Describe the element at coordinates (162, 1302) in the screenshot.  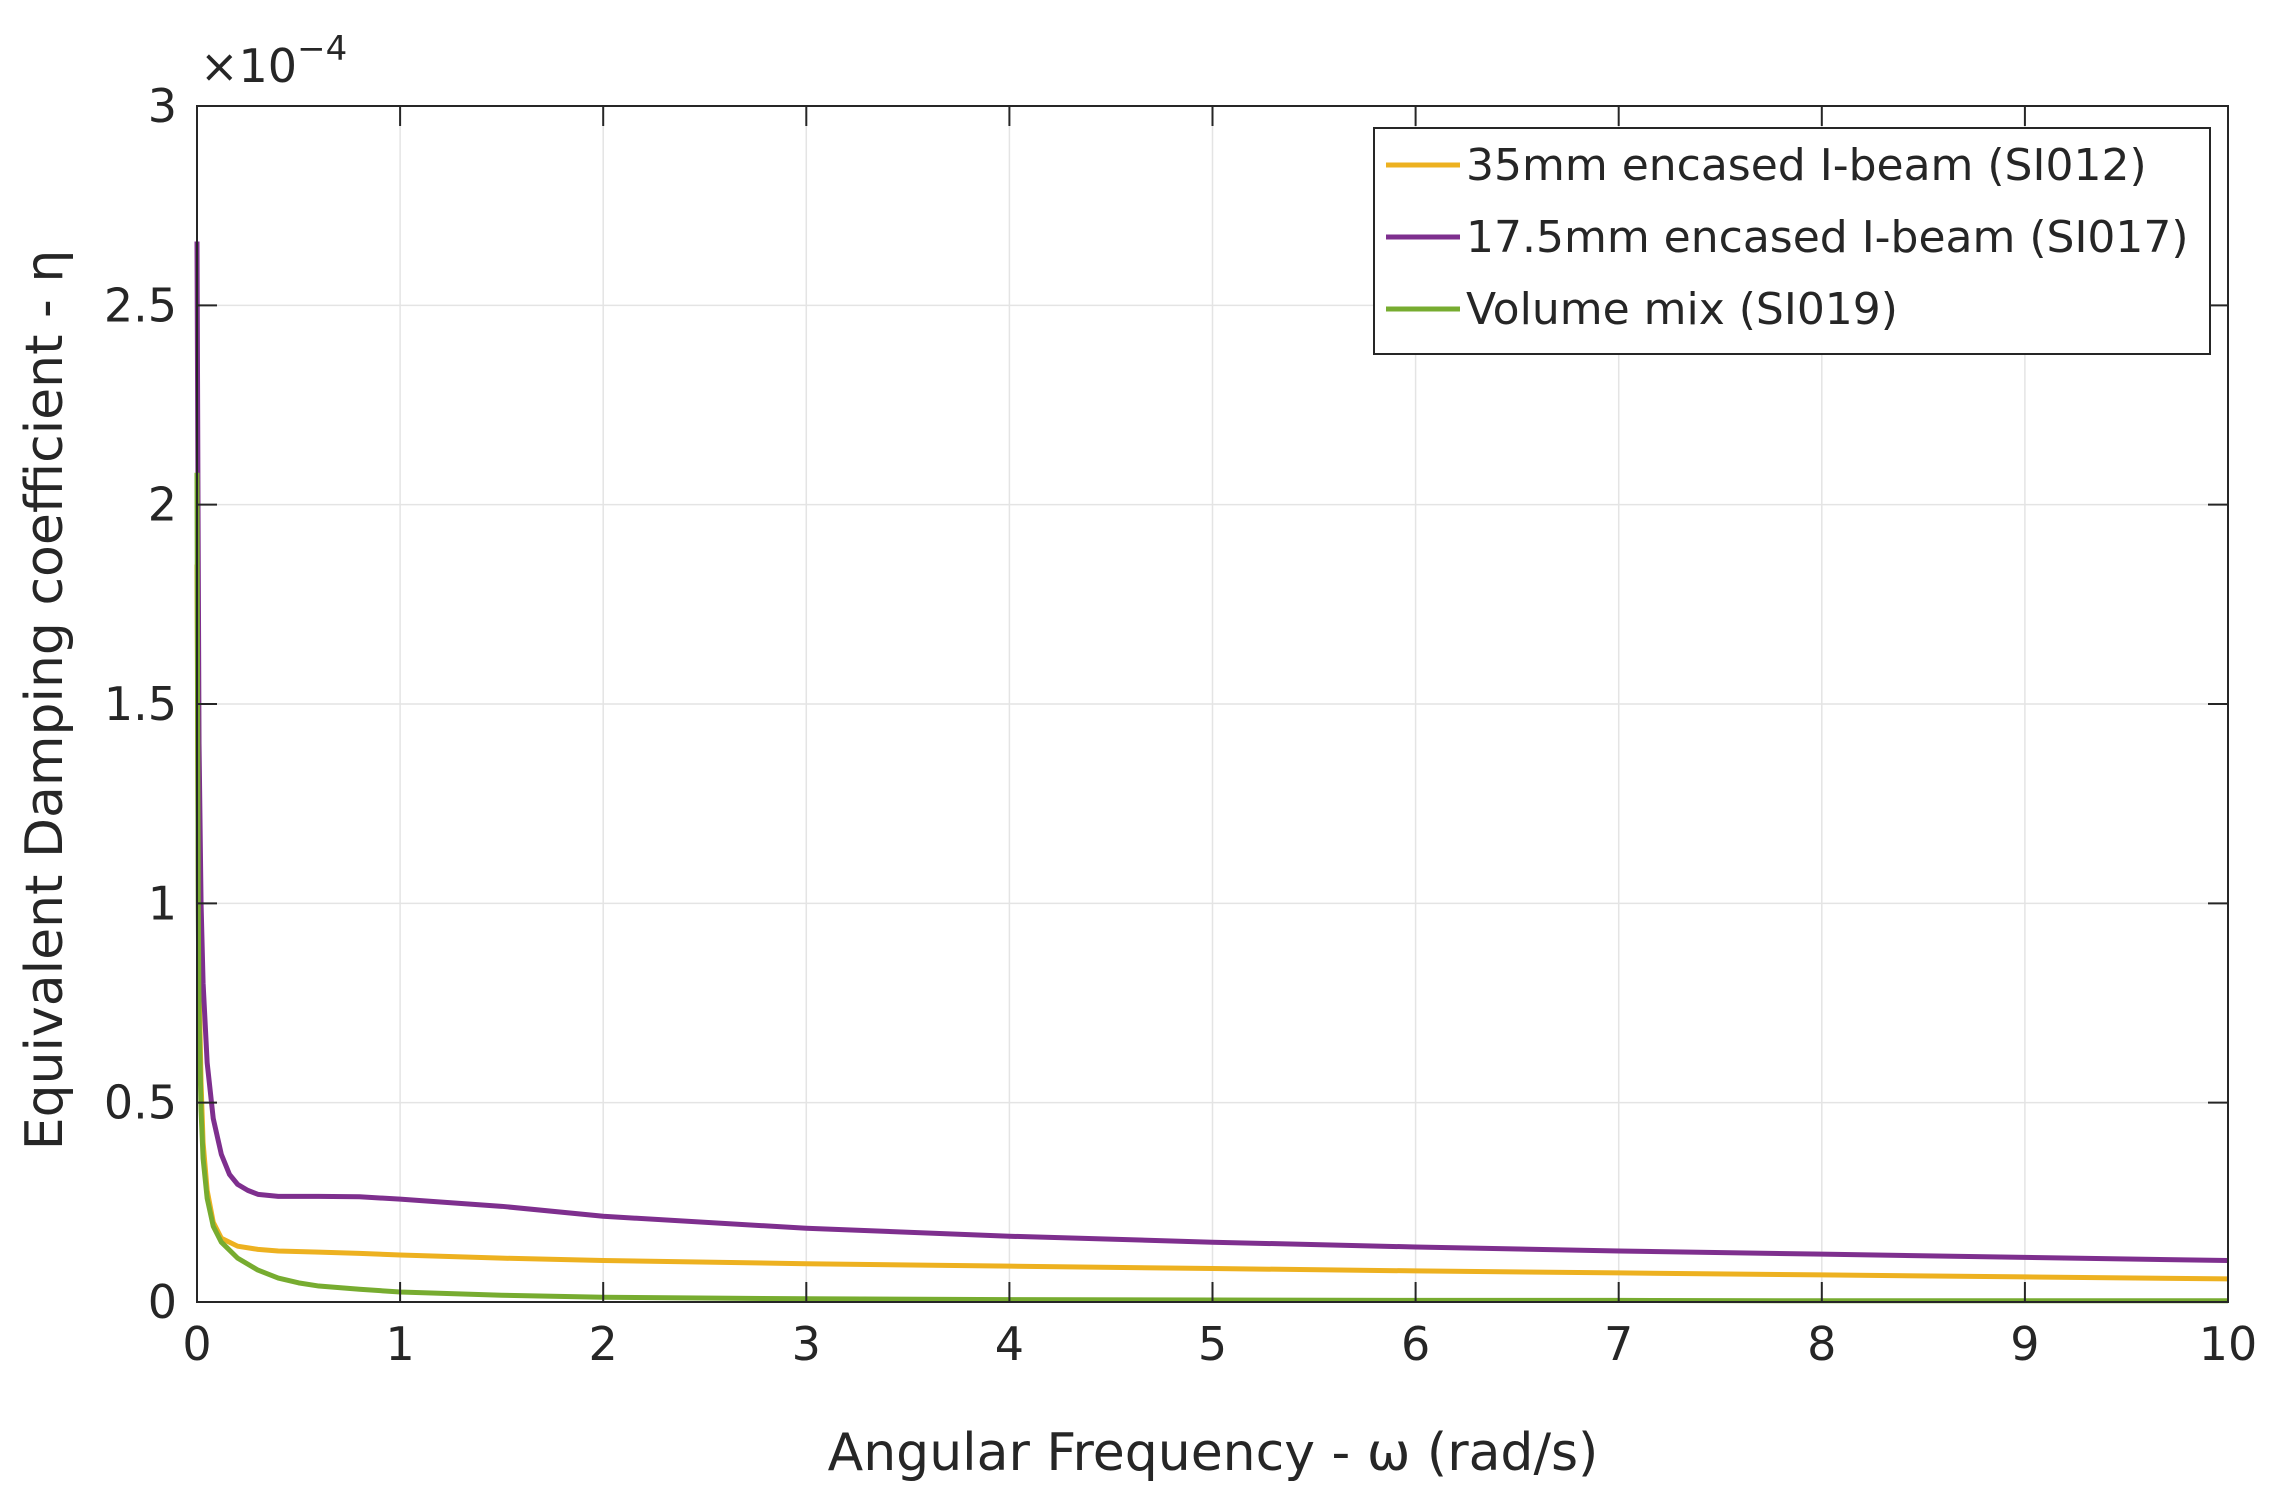
I see `y-tick-label-0: 0` at that location.